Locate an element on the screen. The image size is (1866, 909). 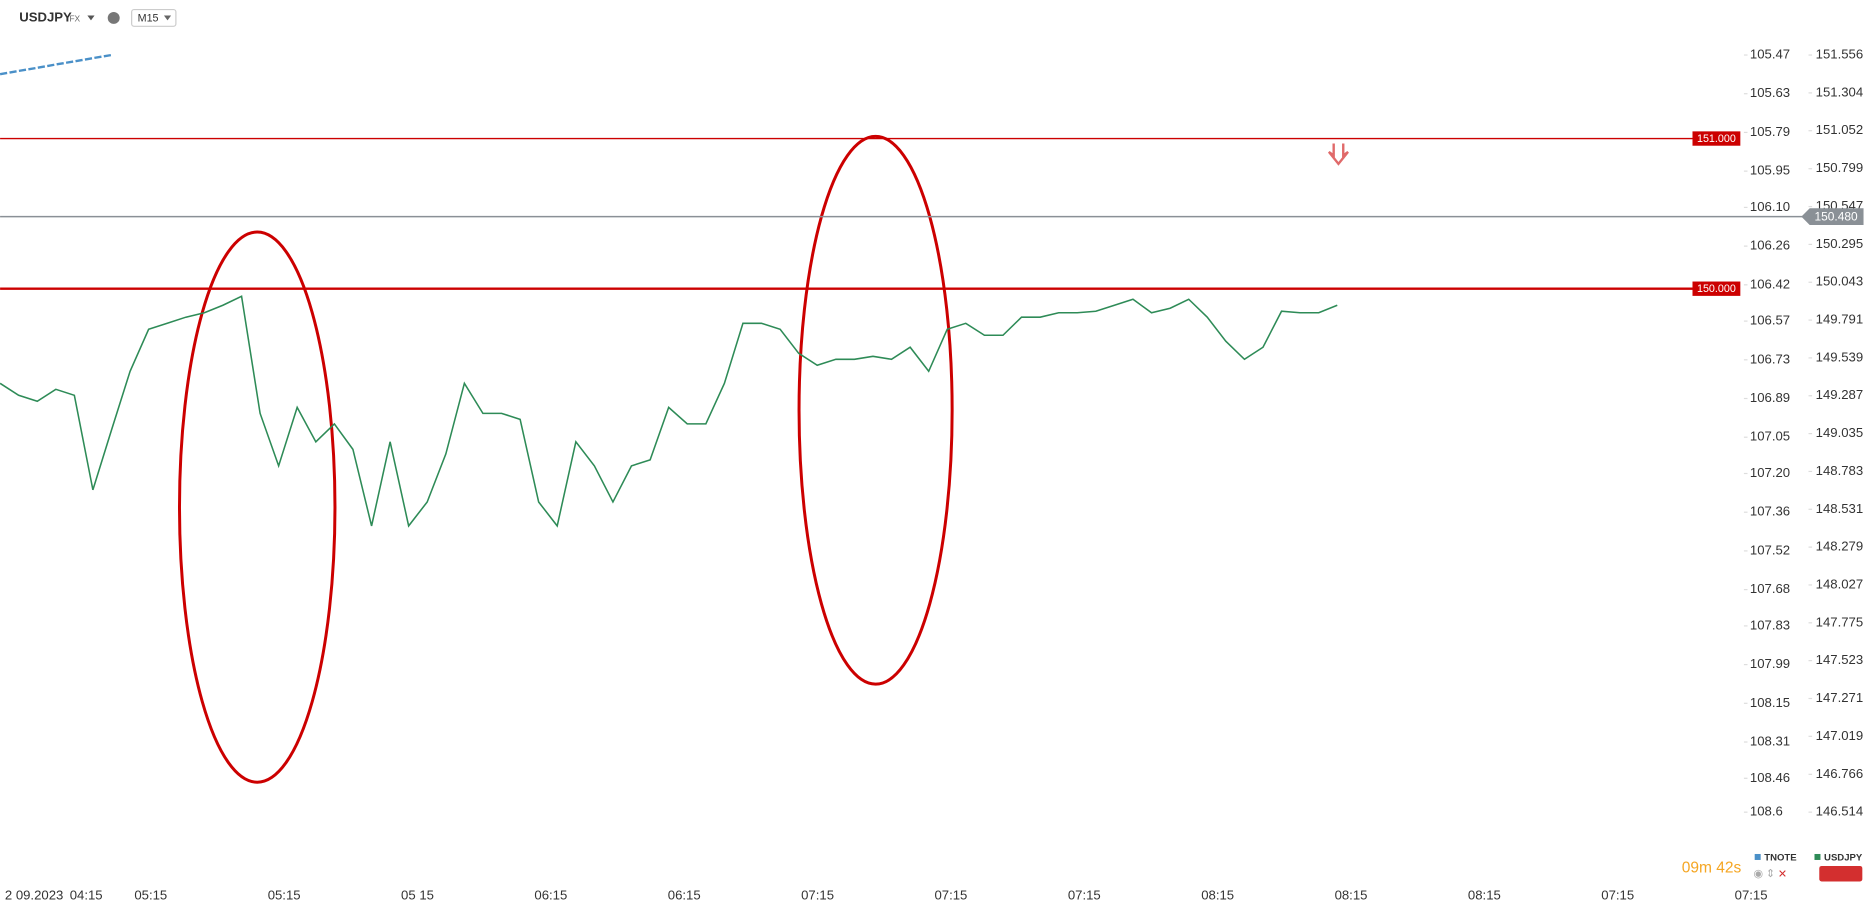
current-price-badge is located at coordinates (1832, 216).